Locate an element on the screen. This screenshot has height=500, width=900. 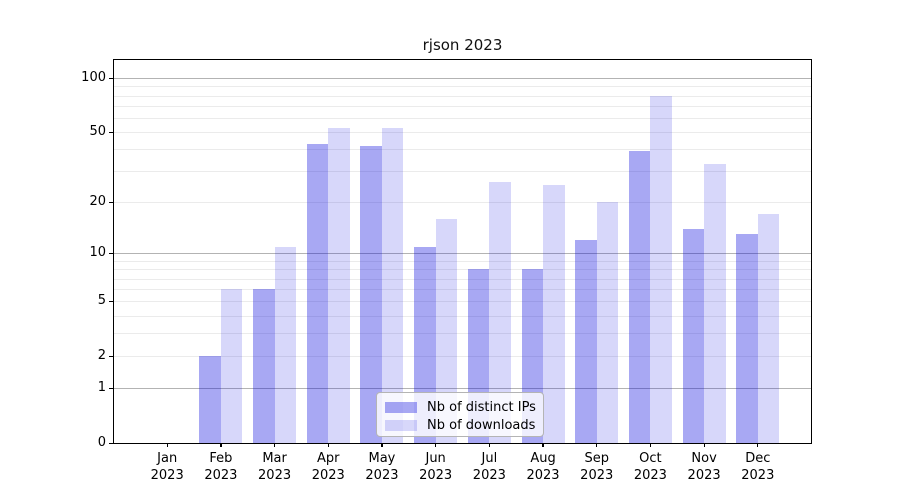
legend: Nb of distinct IPs Nb of downloads is located at coordinates (460, 414).